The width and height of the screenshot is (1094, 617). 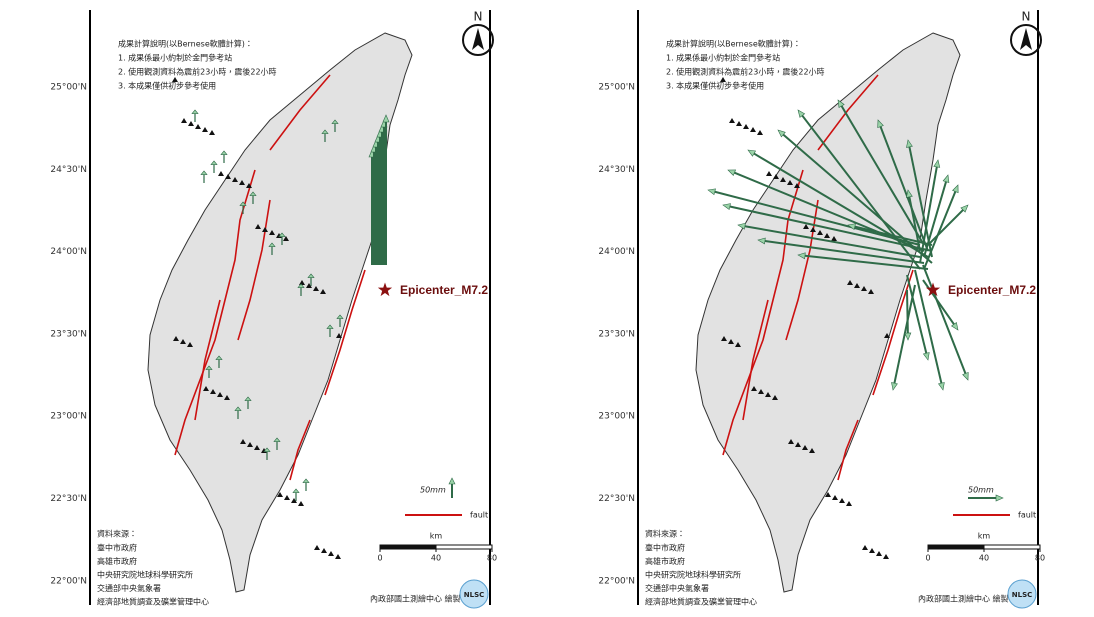 I want to click on north-arrow-ring, so click(x=478, y=40).